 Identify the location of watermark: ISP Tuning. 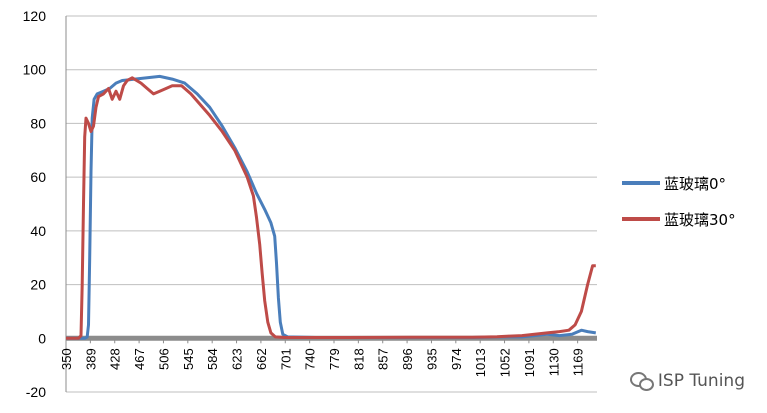
(687, 381).